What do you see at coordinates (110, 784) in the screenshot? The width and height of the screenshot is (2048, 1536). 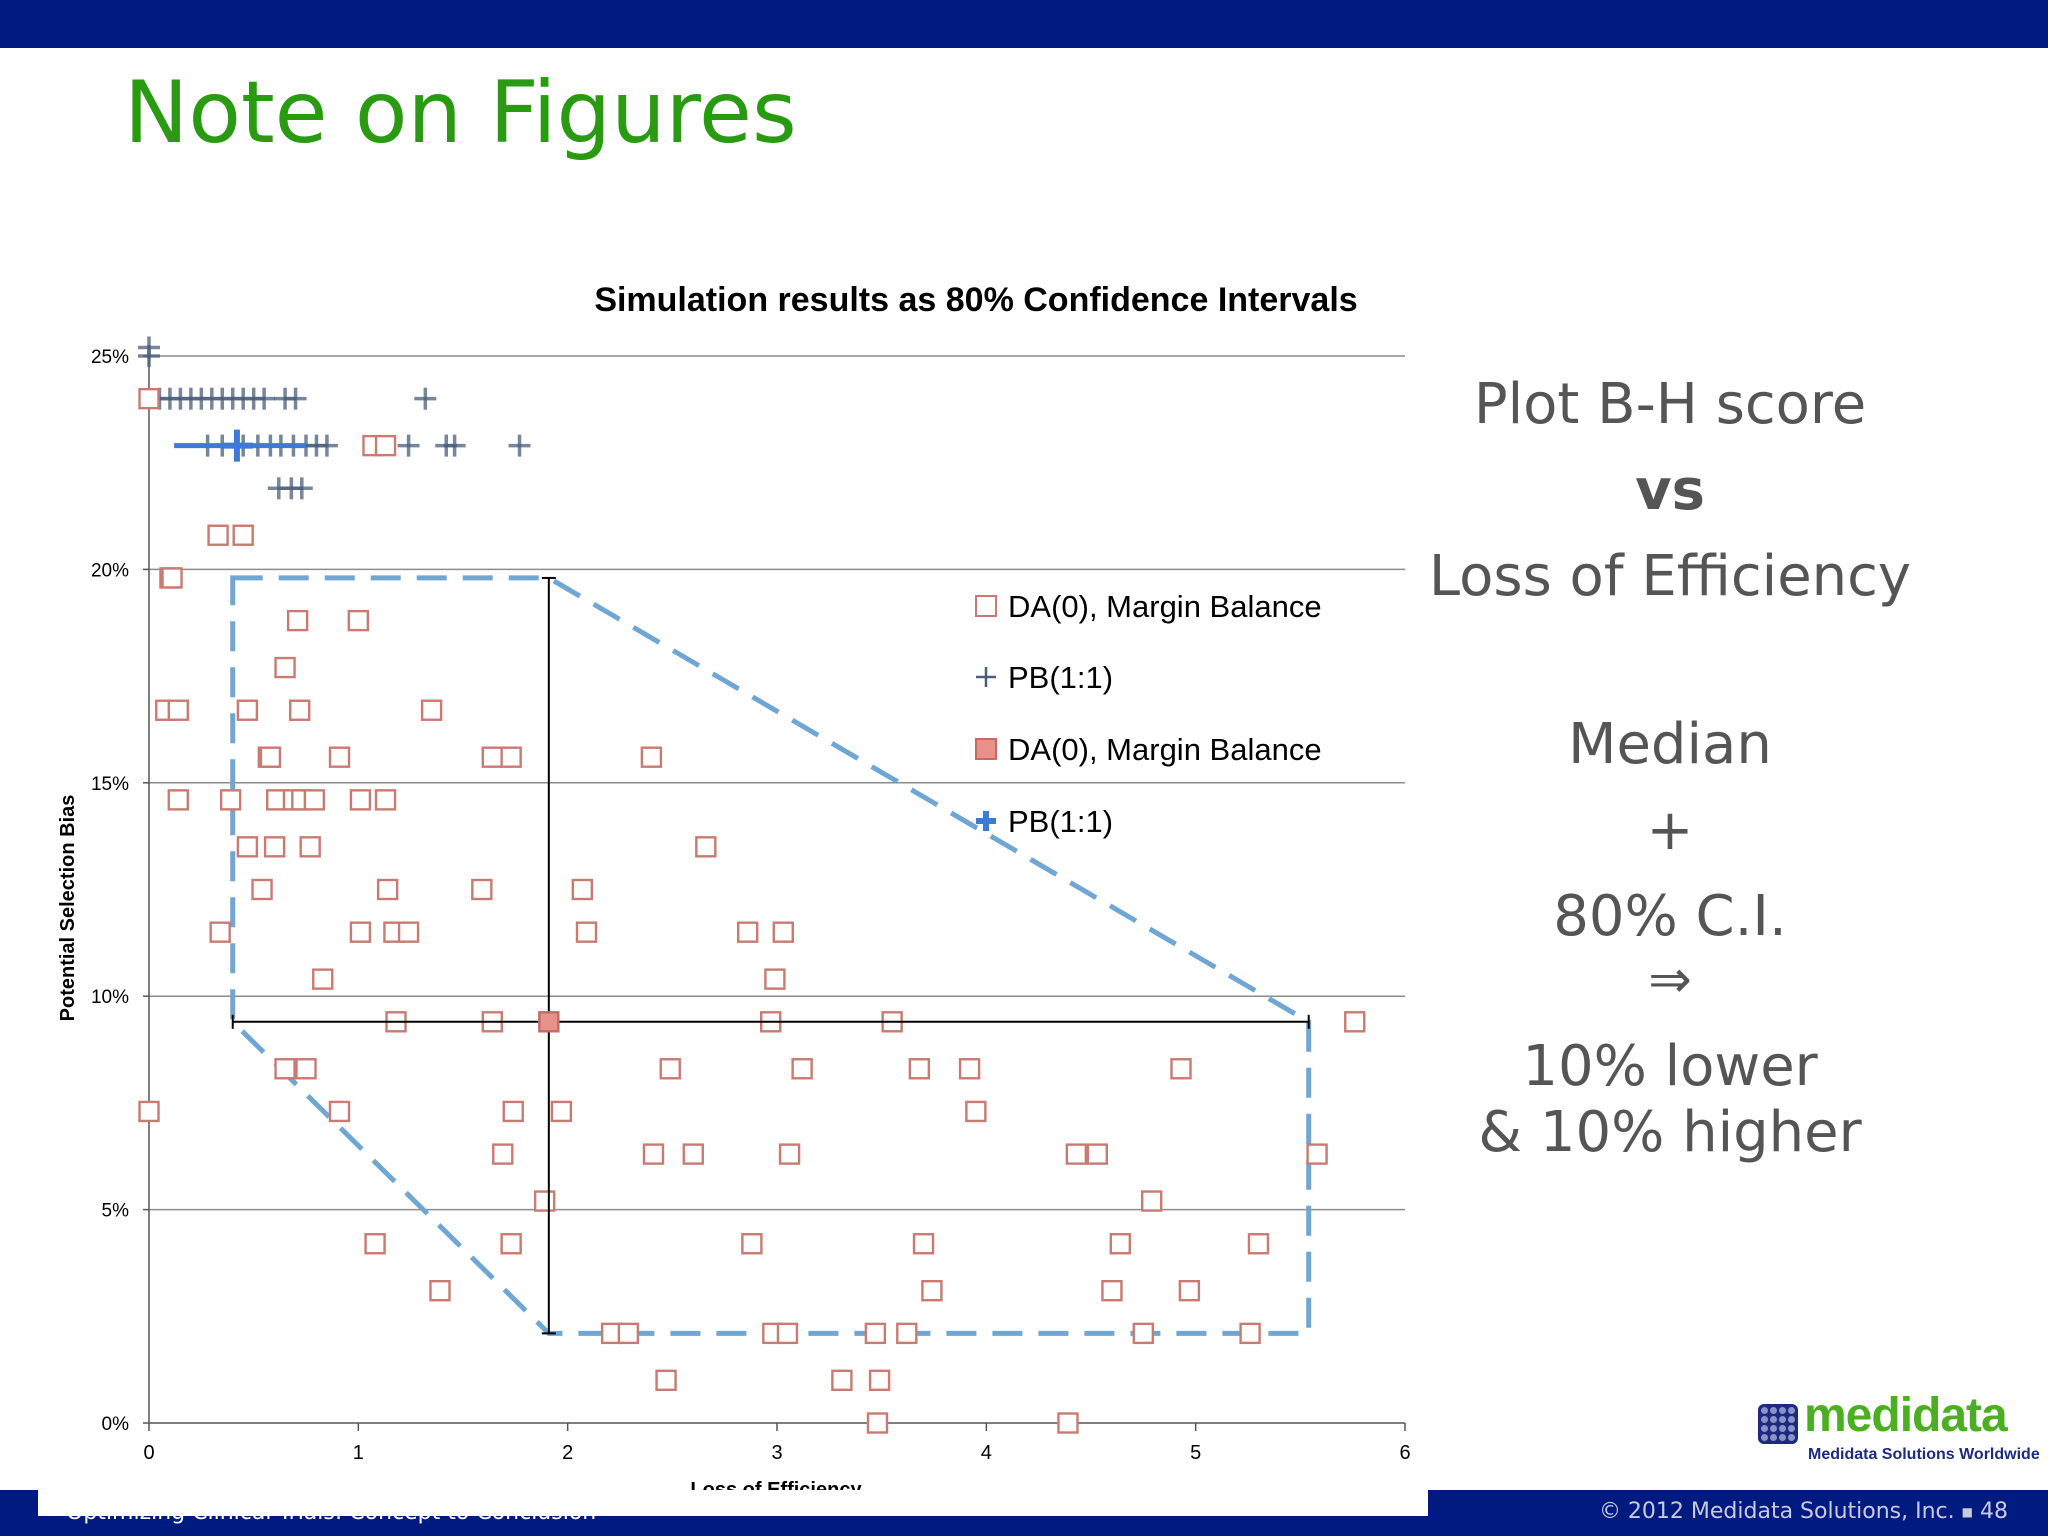 I see `y-tick-label: 15%` at bounding box center [110, 784].